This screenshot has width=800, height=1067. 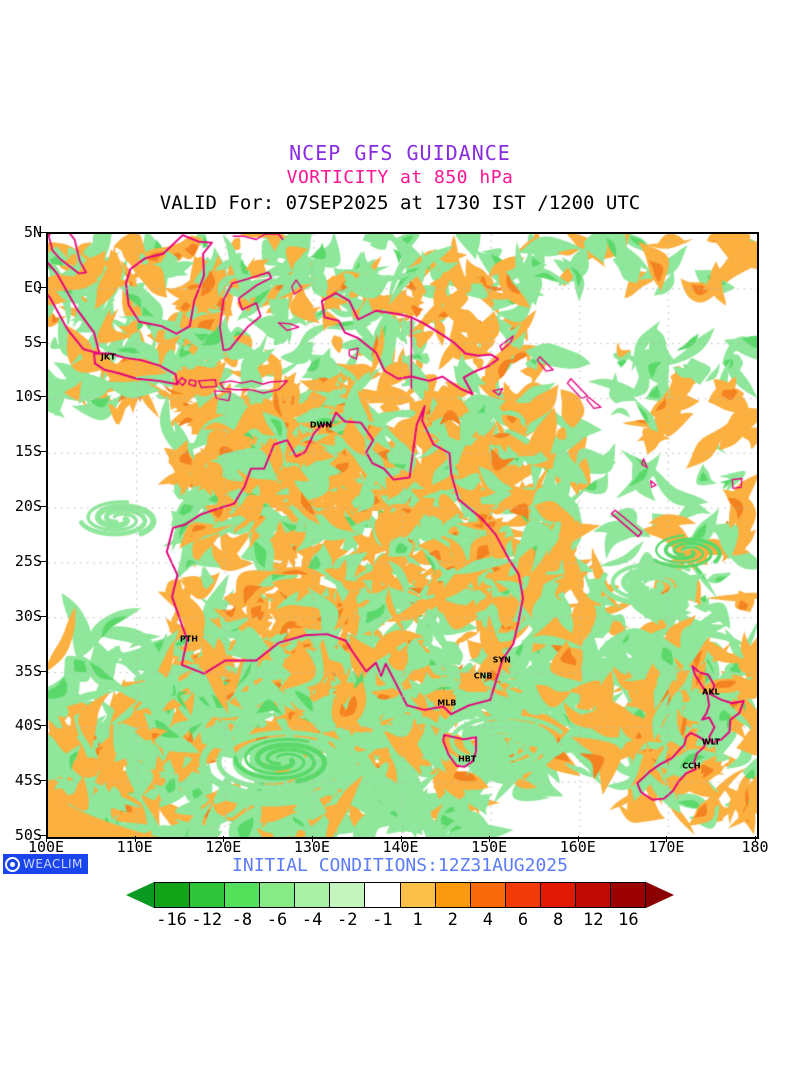 What do you see at coordinates (452, 920) in the screenshot?
I see `colorbar-tick-label: 2` at bounding box center [452, 920].